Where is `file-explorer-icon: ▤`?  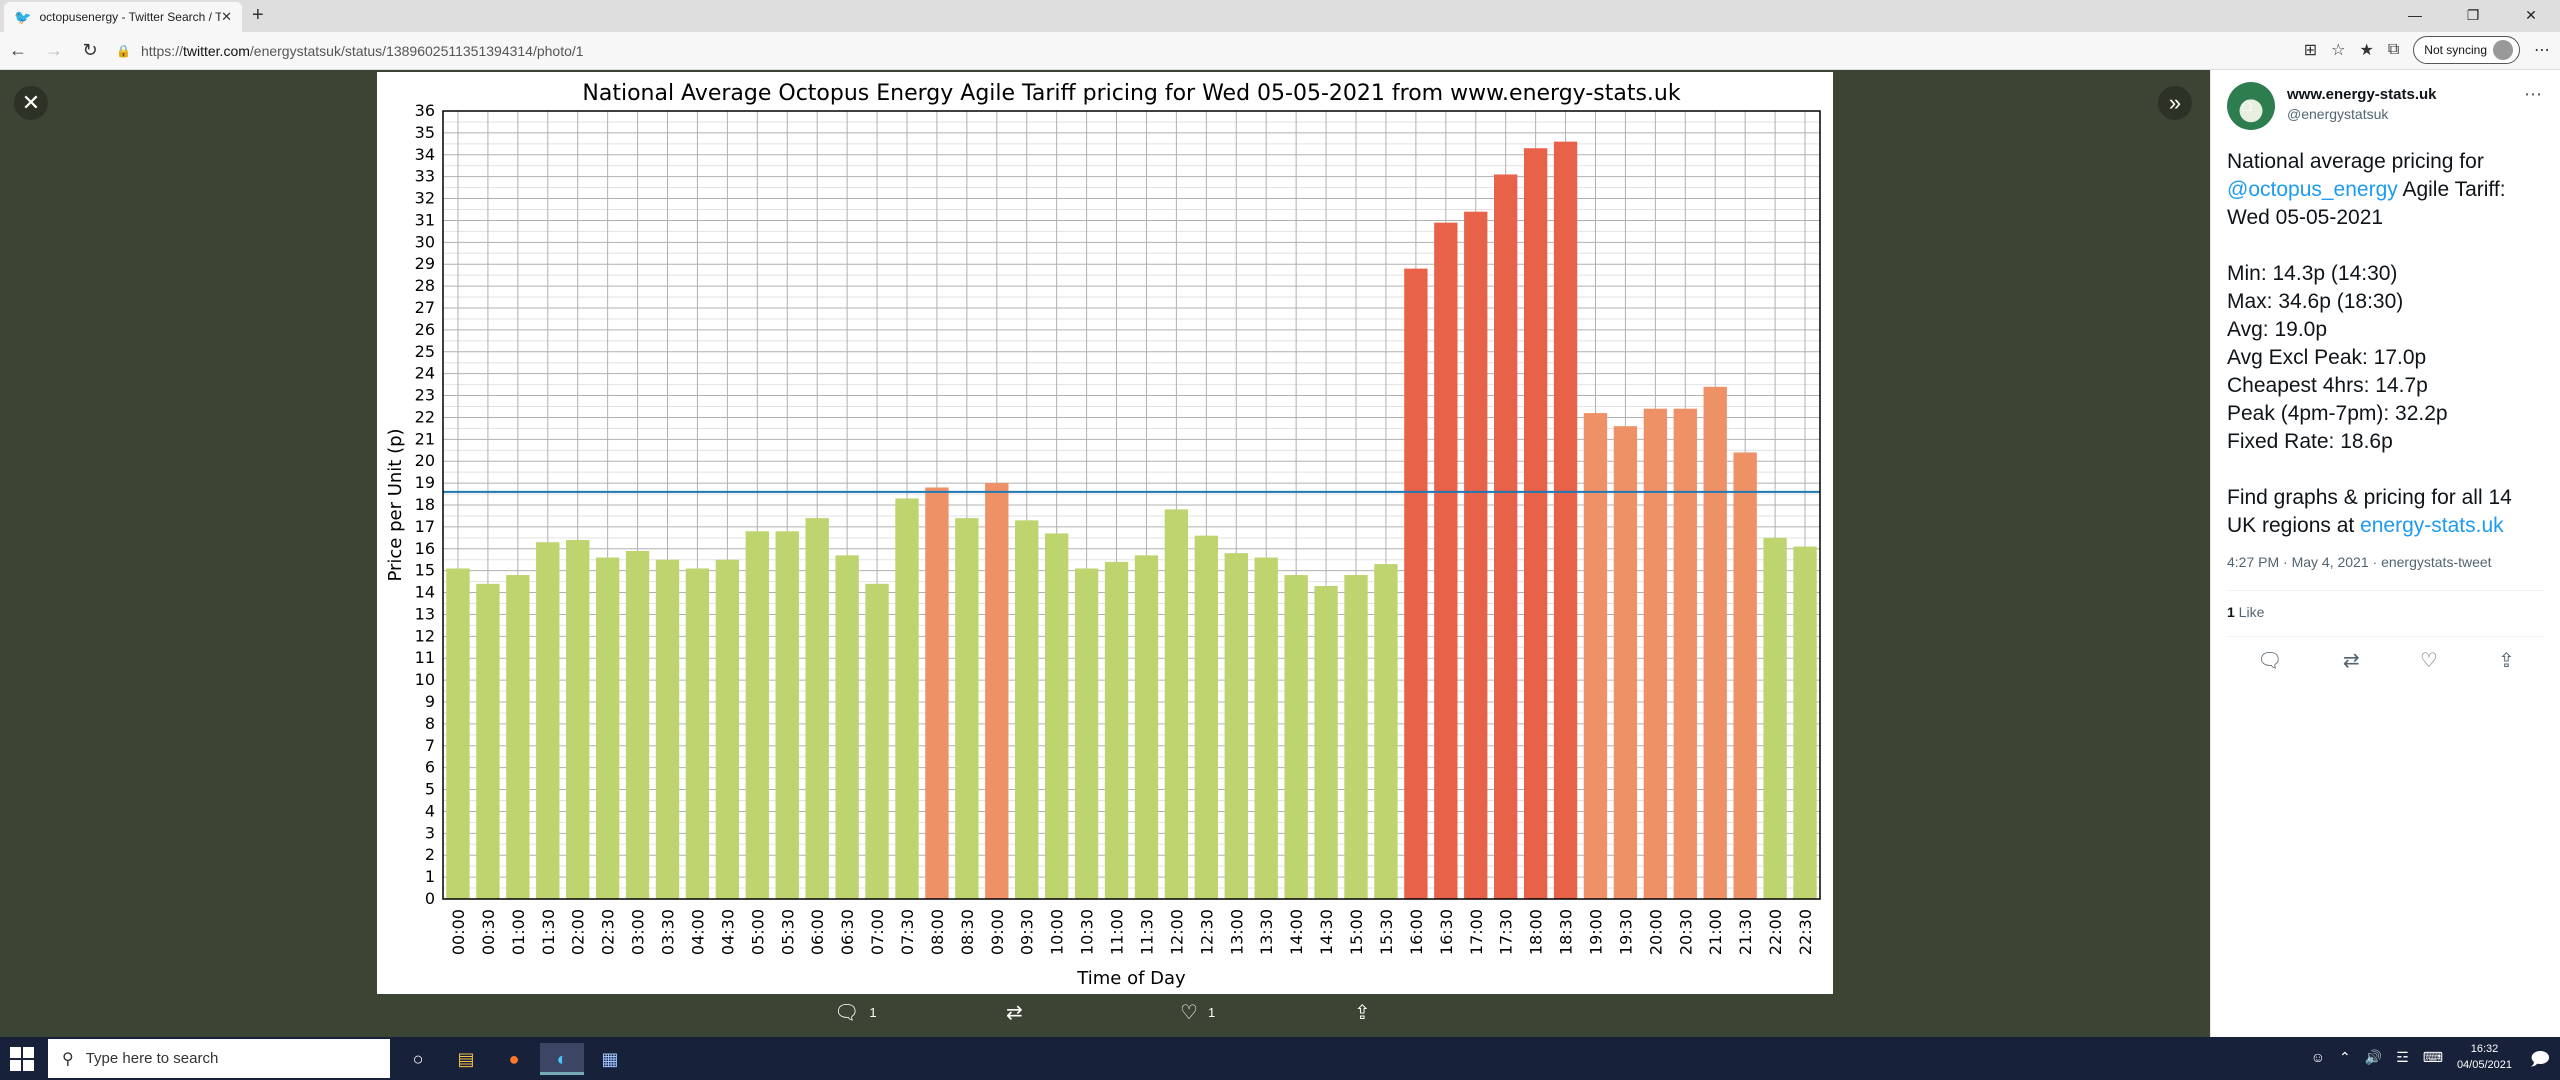 file-explorer-icon: ▤ is located at coordinates (466, 1059).